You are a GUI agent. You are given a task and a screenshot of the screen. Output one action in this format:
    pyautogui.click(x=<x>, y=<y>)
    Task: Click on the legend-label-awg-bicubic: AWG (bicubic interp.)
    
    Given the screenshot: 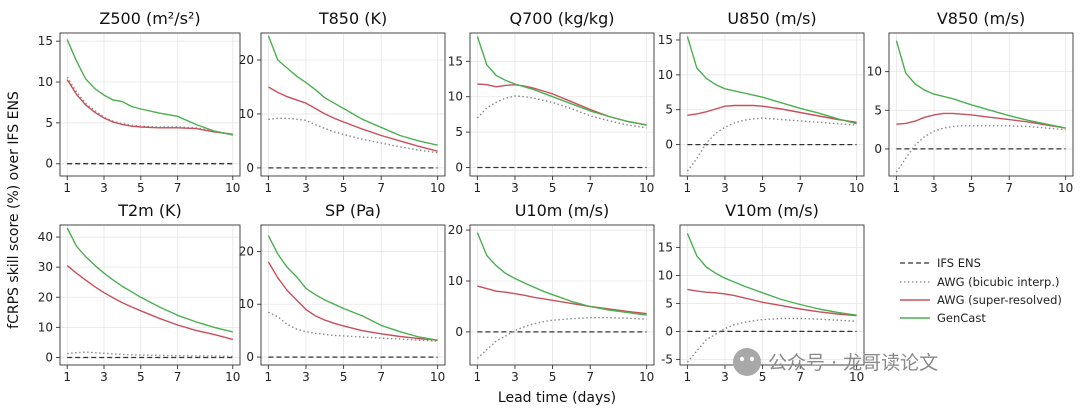 What is the action you would take?
    pyautogui.click(x=998, y=282)
    